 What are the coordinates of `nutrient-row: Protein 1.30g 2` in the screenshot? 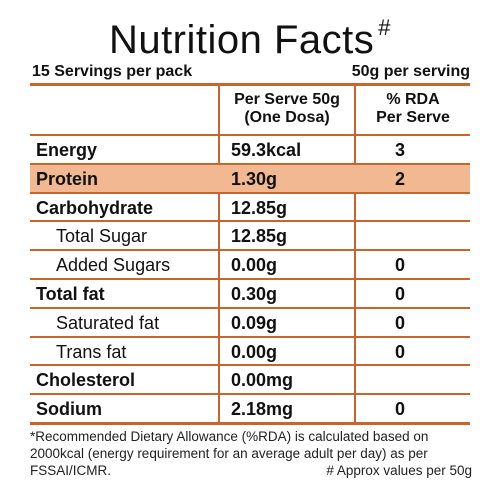 It's located at (250, 179).